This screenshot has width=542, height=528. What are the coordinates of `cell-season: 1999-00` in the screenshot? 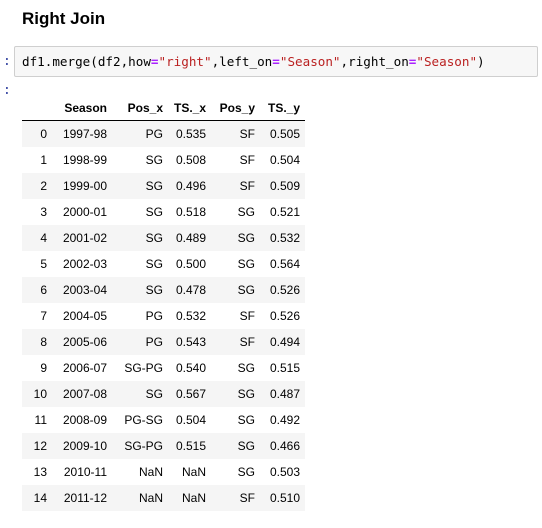 It's located at (84, 186).